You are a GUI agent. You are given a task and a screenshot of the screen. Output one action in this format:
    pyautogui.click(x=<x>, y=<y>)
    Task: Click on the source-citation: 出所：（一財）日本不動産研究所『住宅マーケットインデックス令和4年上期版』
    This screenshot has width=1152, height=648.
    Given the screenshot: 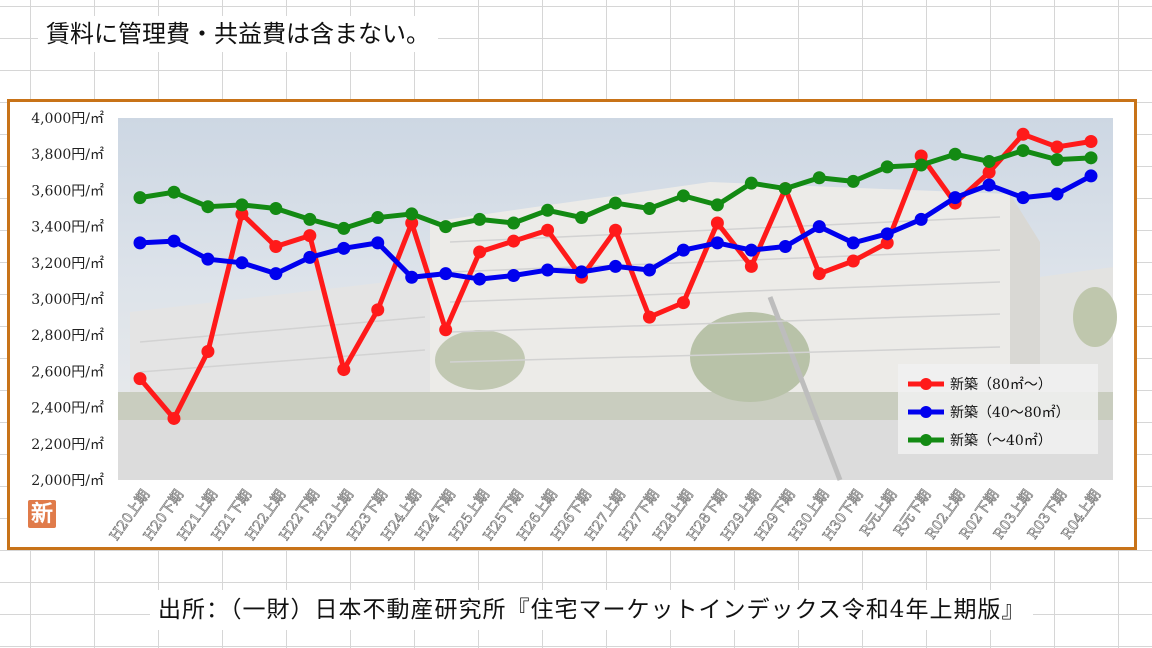 What is the action you would take?
    pyautogui.click(x=592, y=610)
    